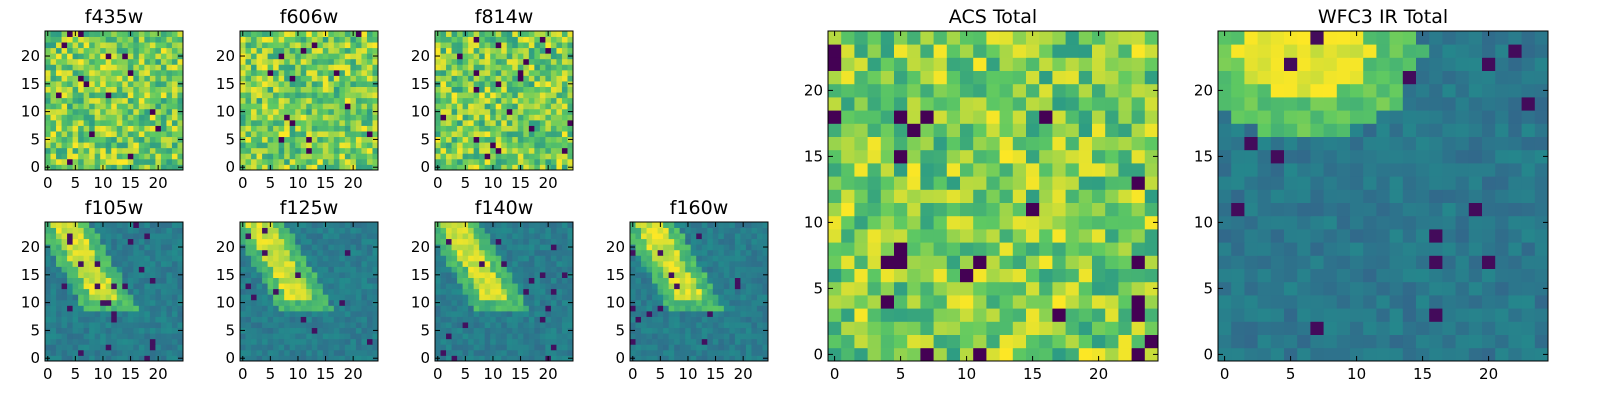 The width and height of the screenshot is (1600, 400). What do you see at coordinates (48, 183) in the screenshot?
I see `x-tick-label: 0` at bounding box center [48, 183].